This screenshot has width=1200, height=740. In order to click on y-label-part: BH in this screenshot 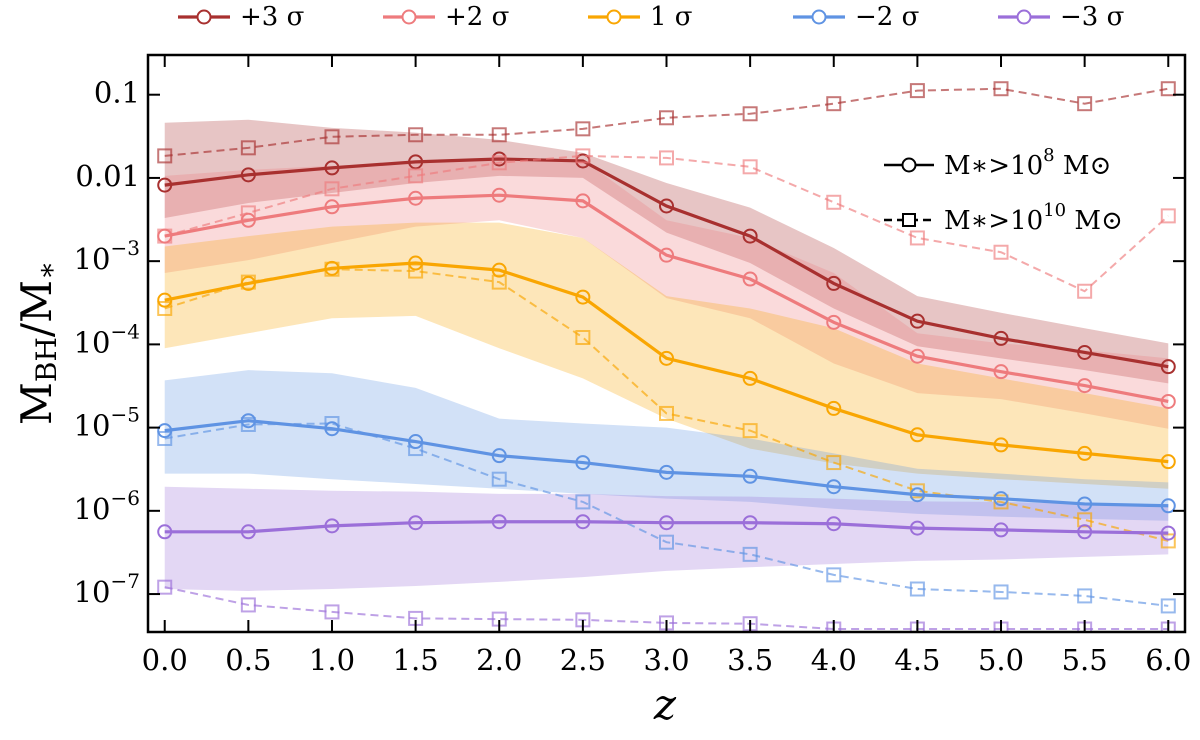, I will do `click(46, 359)`.